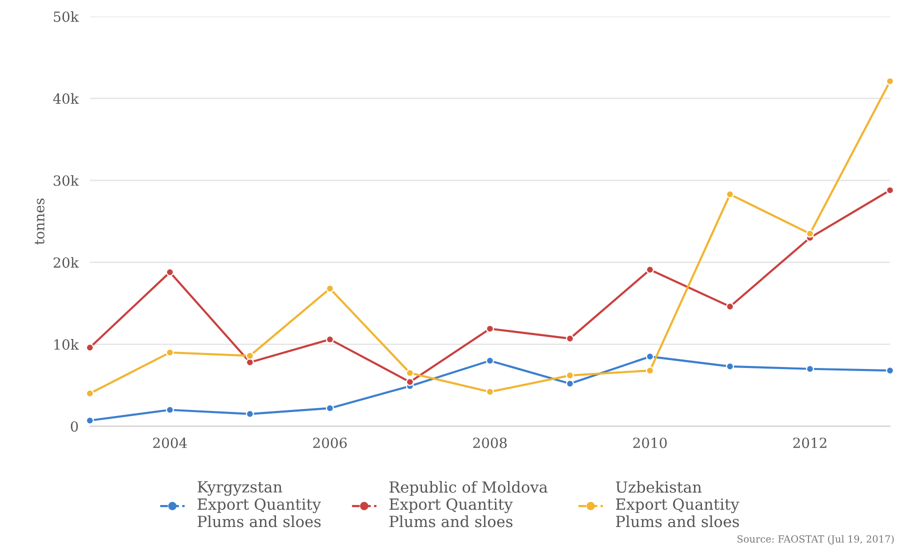 This screenshot has width=899, height=550. What do you see at coordinates (678, 504) in the screenshot?
I see `legend-label: Uzbekistan Export Quantity Plums and sloes` at bounding box center [678, 504].